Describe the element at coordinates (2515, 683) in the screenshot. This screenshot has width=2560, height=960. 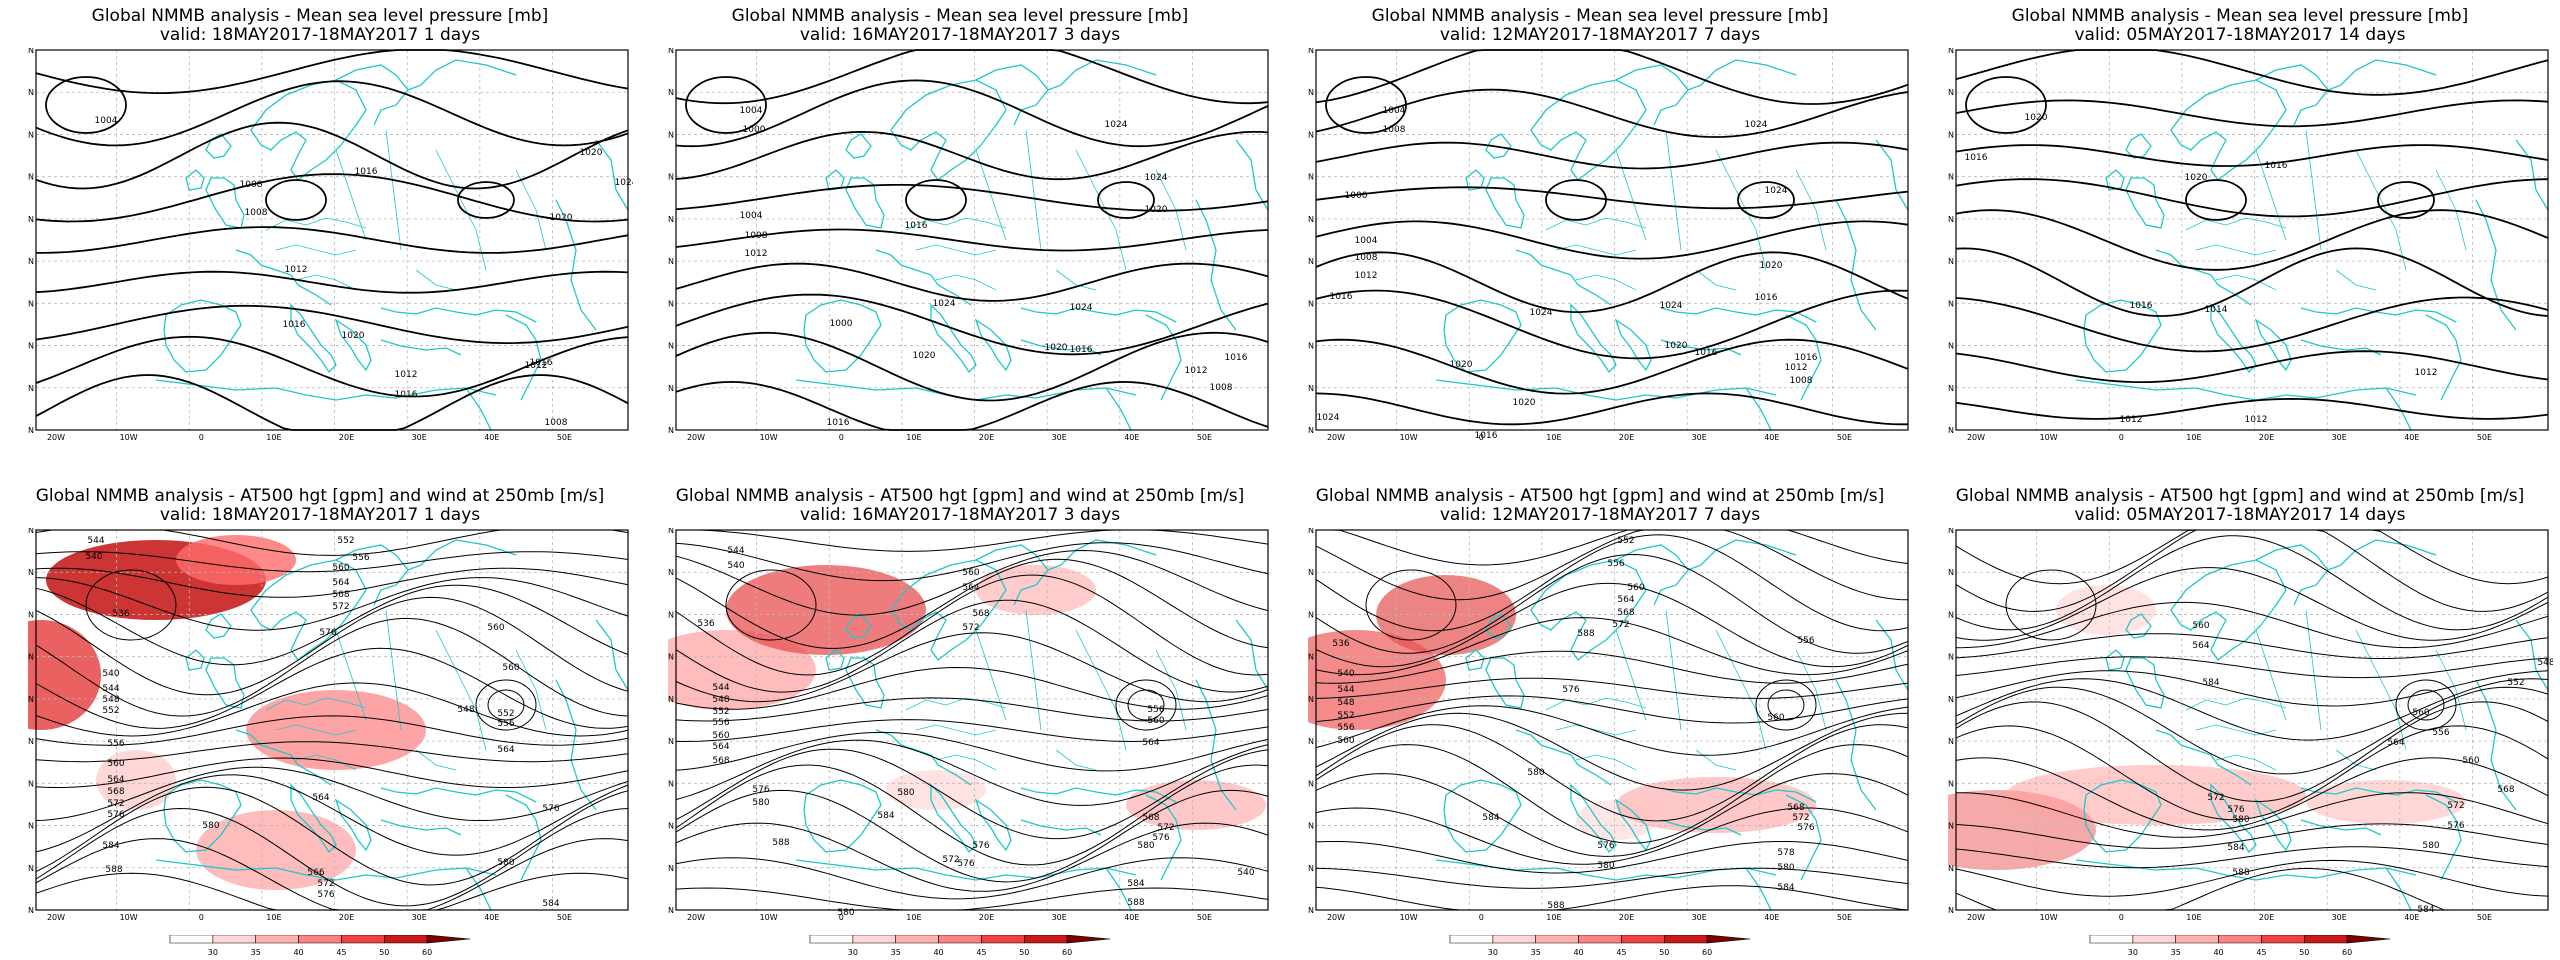
I see `contour-label: 552` at that location.